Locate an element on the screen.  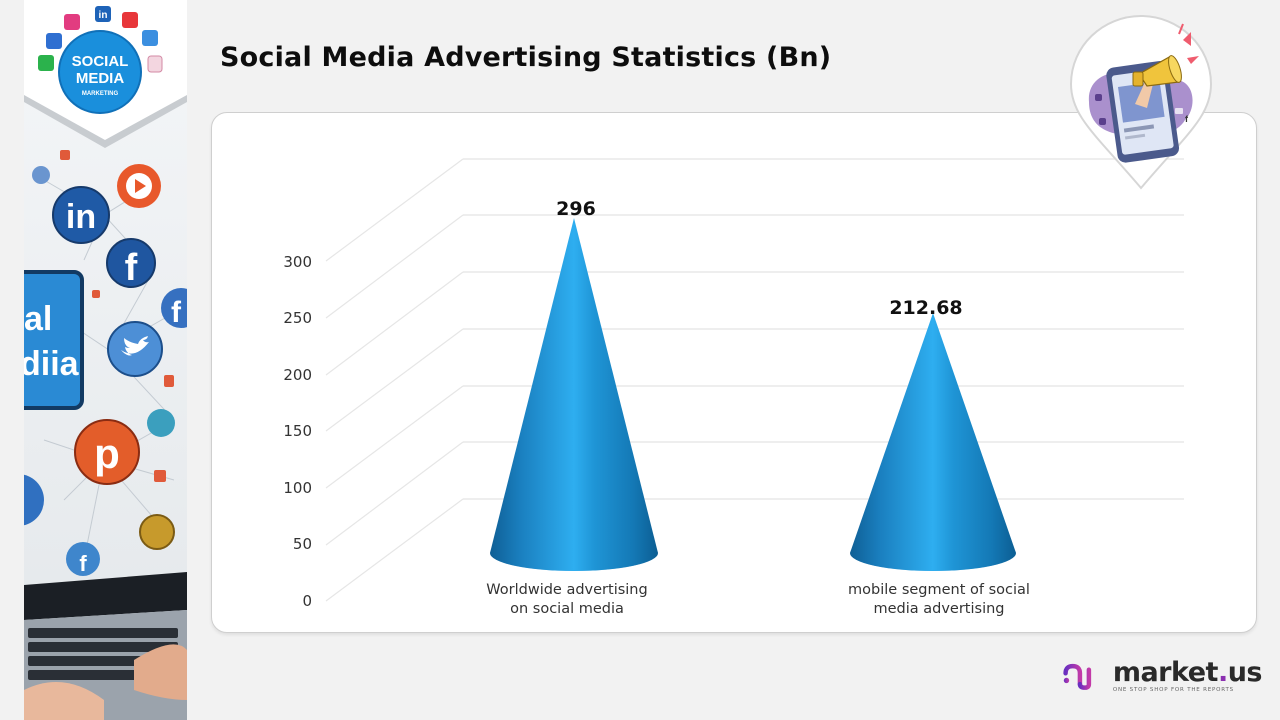
y-tick-300: 300 is located at coordinates (297, 262).